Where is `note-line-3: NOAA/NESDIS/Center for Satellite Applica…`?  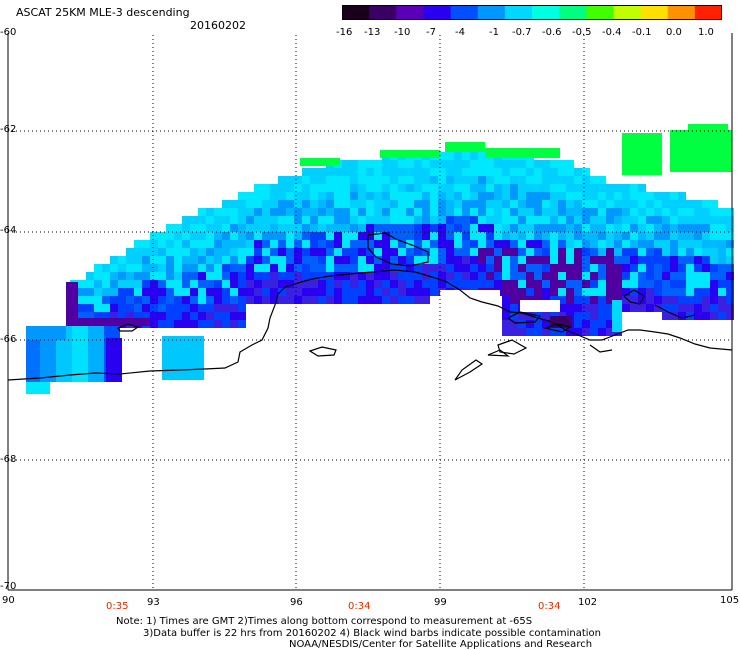 note-line-3: NOAA/NESDIS/Center for Satellite Applica… is located at coordinates (441, 644).